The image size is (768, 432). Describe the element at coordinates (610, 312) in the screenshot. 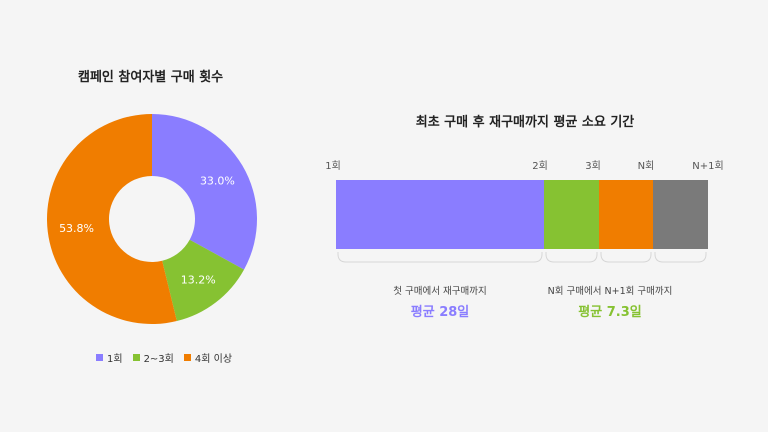

I see `summary-value: 평균 7.3일` at that location.